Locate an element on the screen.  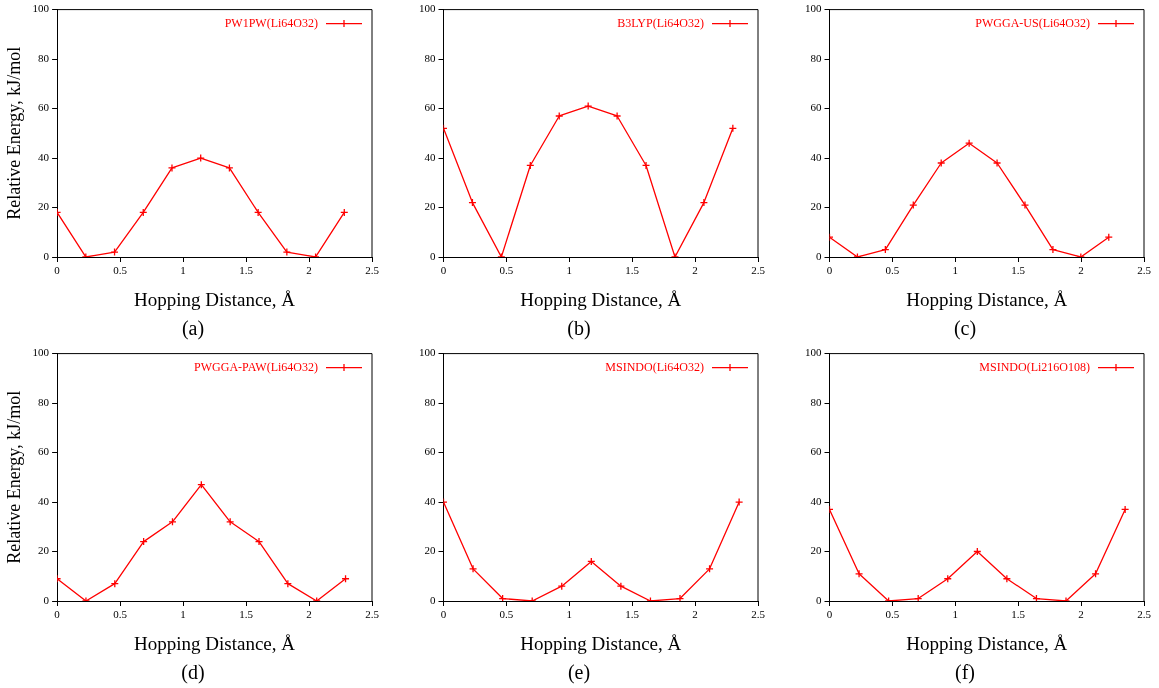
legend-label: PW1PW(Li64O32) is located at coordinates (271, 22).